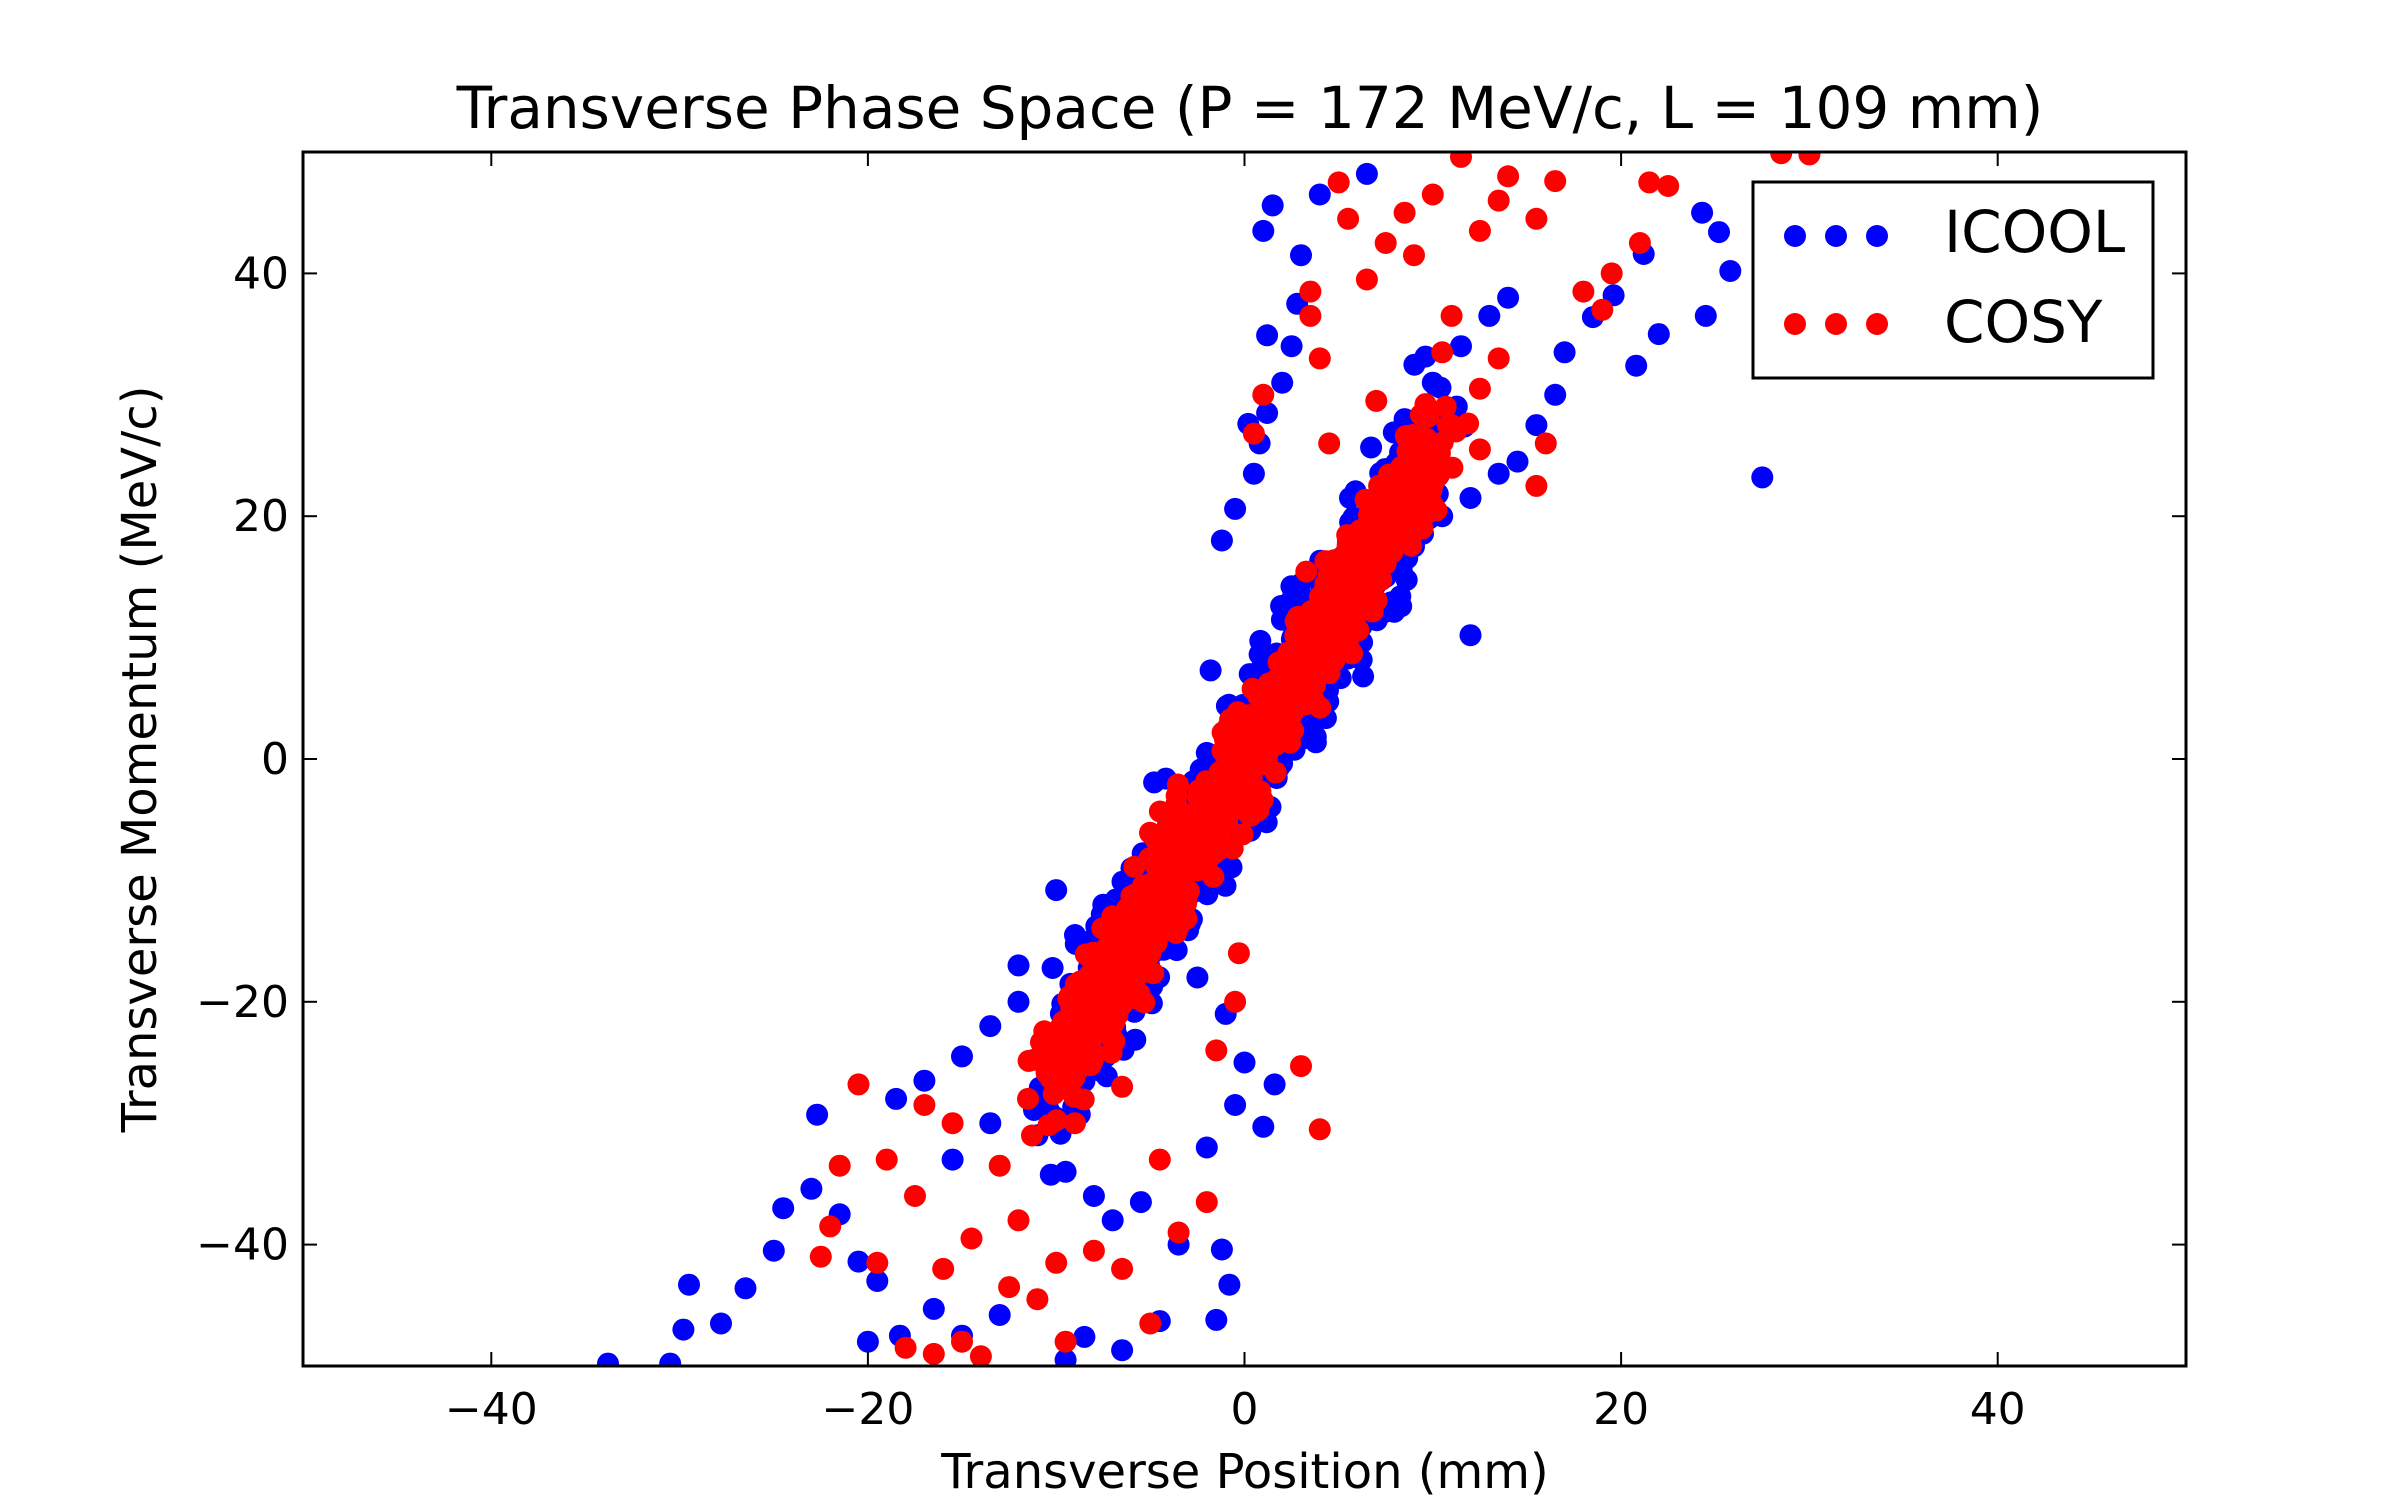  Describe the element at coordinates (491, 1409) in the screenshot. I see `x-tick-label: −40` at that location.